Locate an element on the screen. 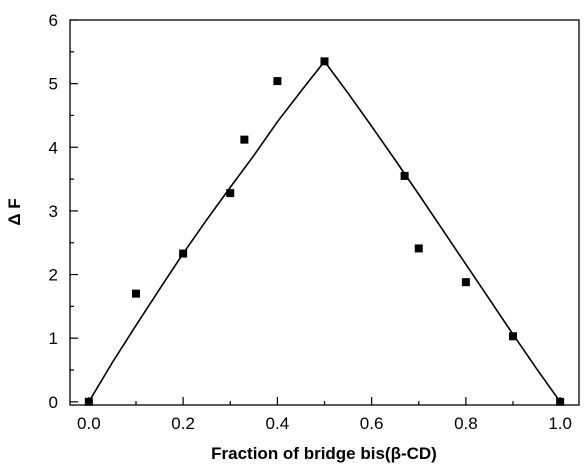  x-tick-label: 0.2 is located at coordinates (183, 423).